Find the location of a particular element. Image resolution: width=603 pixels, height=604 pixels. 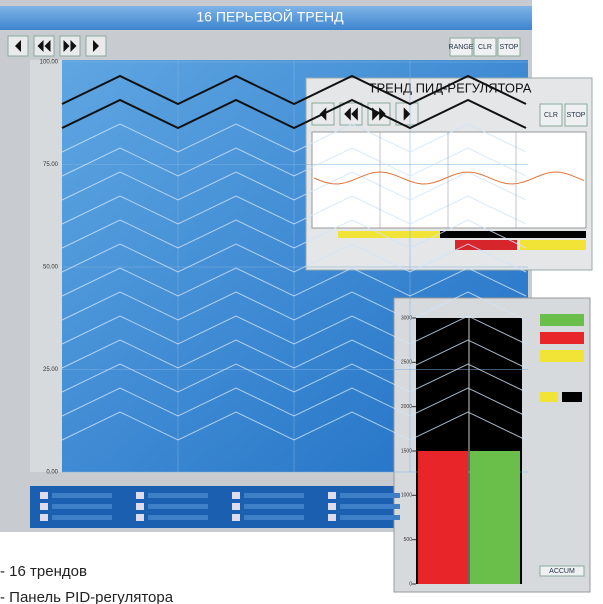

caption: - 16 трендов is located at coordinates (43, 571).